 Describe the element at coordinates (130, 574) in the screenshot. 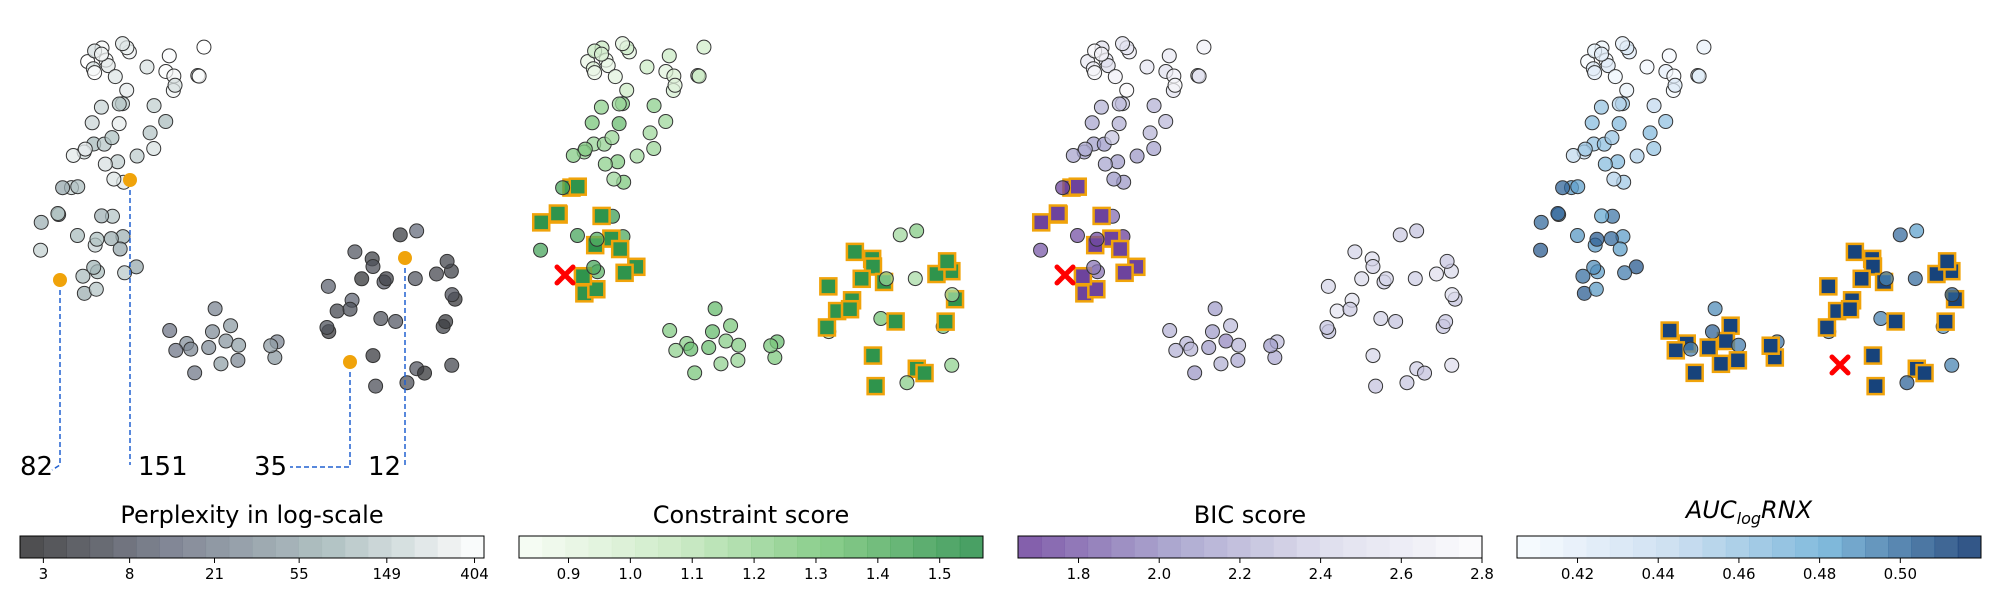

I see `colorbar-tick-label: 8` at that location.